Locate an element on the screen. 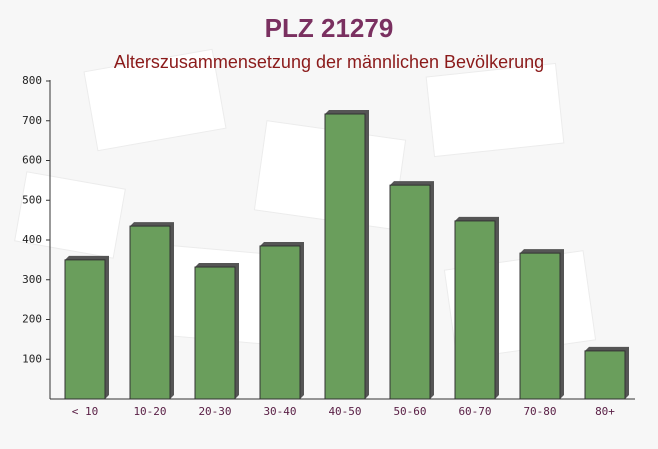  y-tick-label: 700 is located at coordinates (32, 120).